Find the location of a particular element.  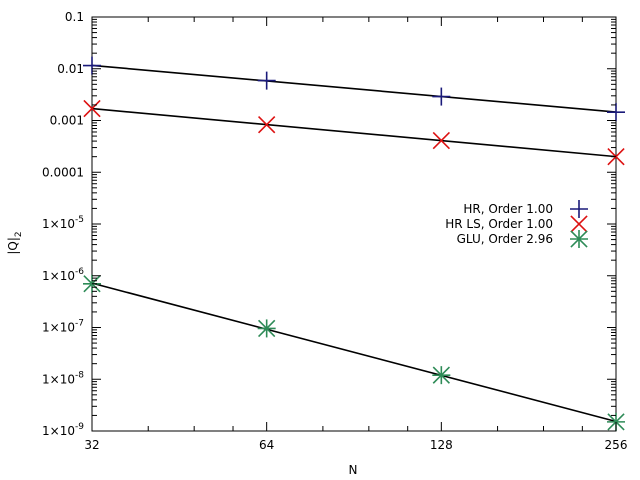

y-tick-label: 0.0001 is located at coordinates (63, 172).